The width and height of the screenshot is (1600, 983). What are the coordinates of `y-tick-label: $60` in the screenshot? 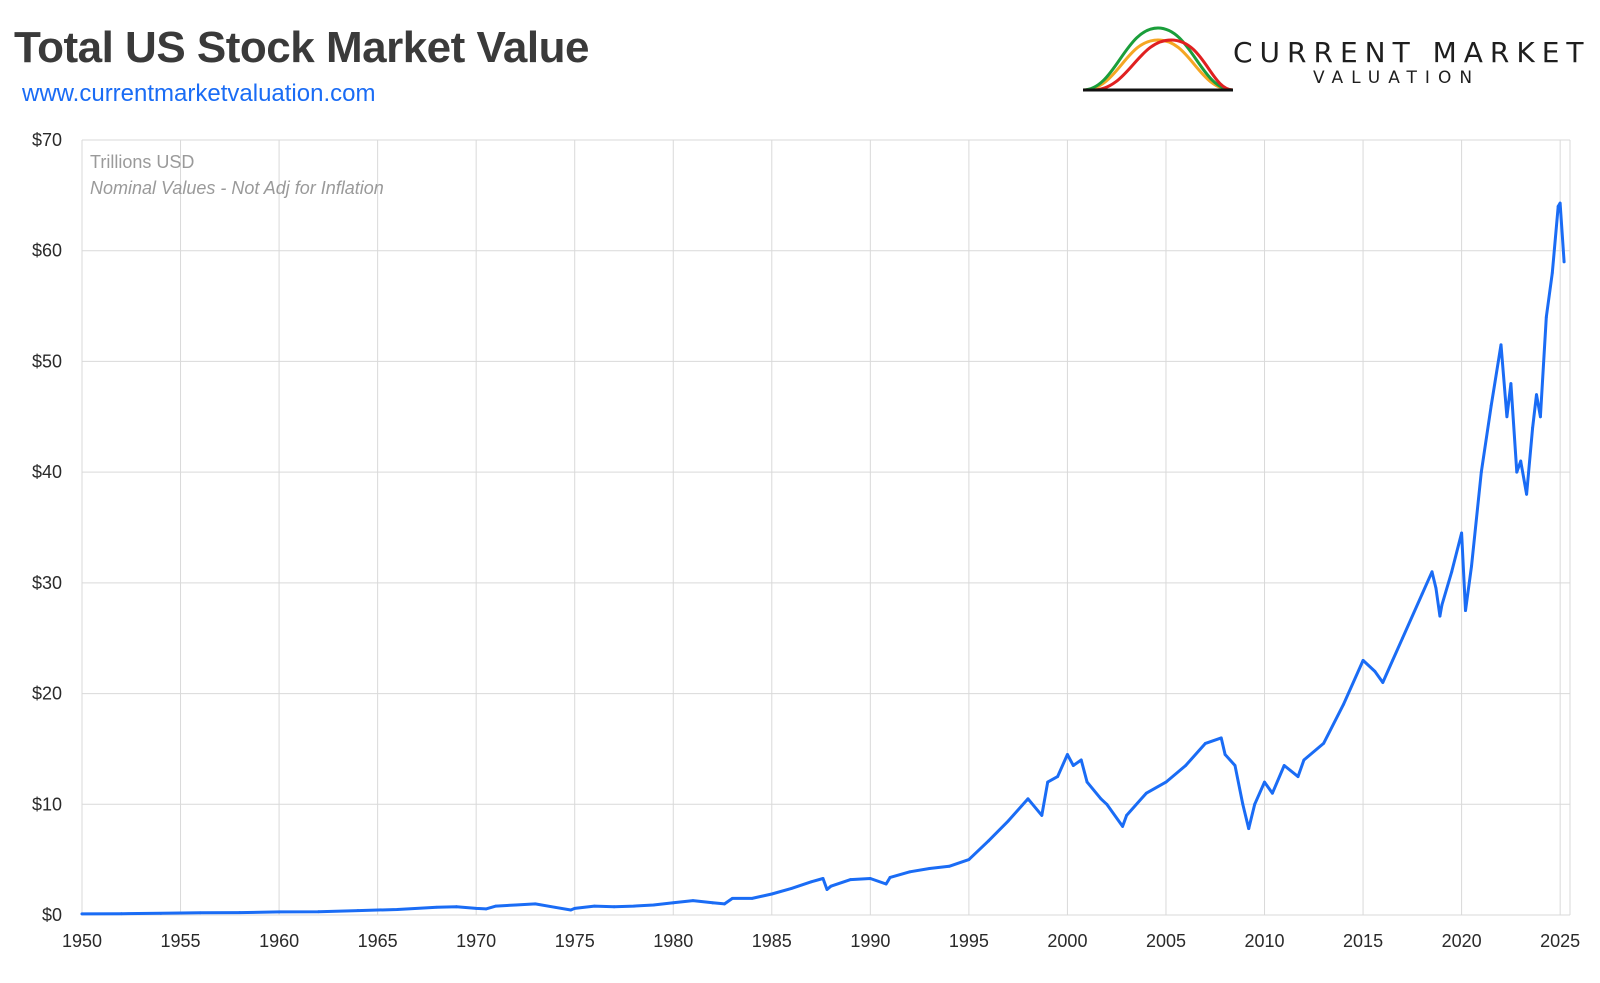 It's located at (47, 251).